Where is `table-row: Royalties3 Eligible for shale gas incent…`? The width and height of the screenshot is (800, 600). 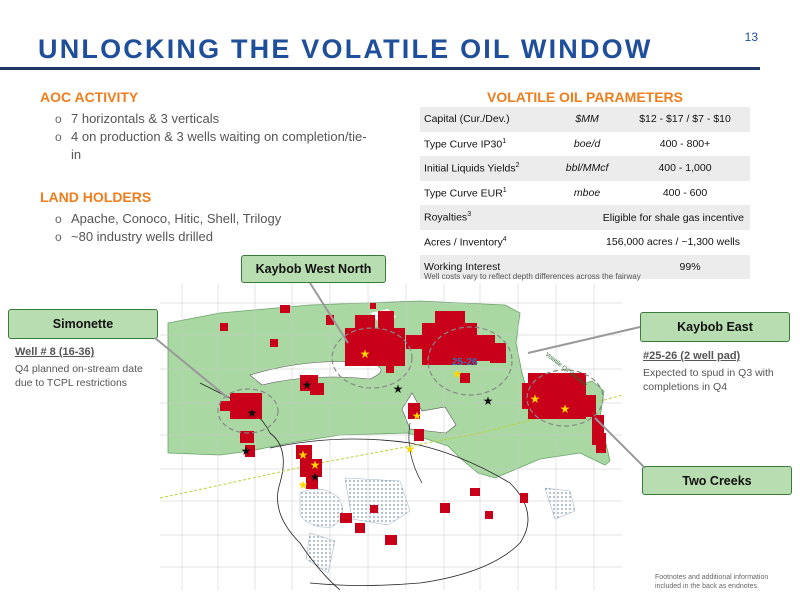 table-row: Royalties3 Eligible for shale gas incent… is located at coordinates (585, 217).